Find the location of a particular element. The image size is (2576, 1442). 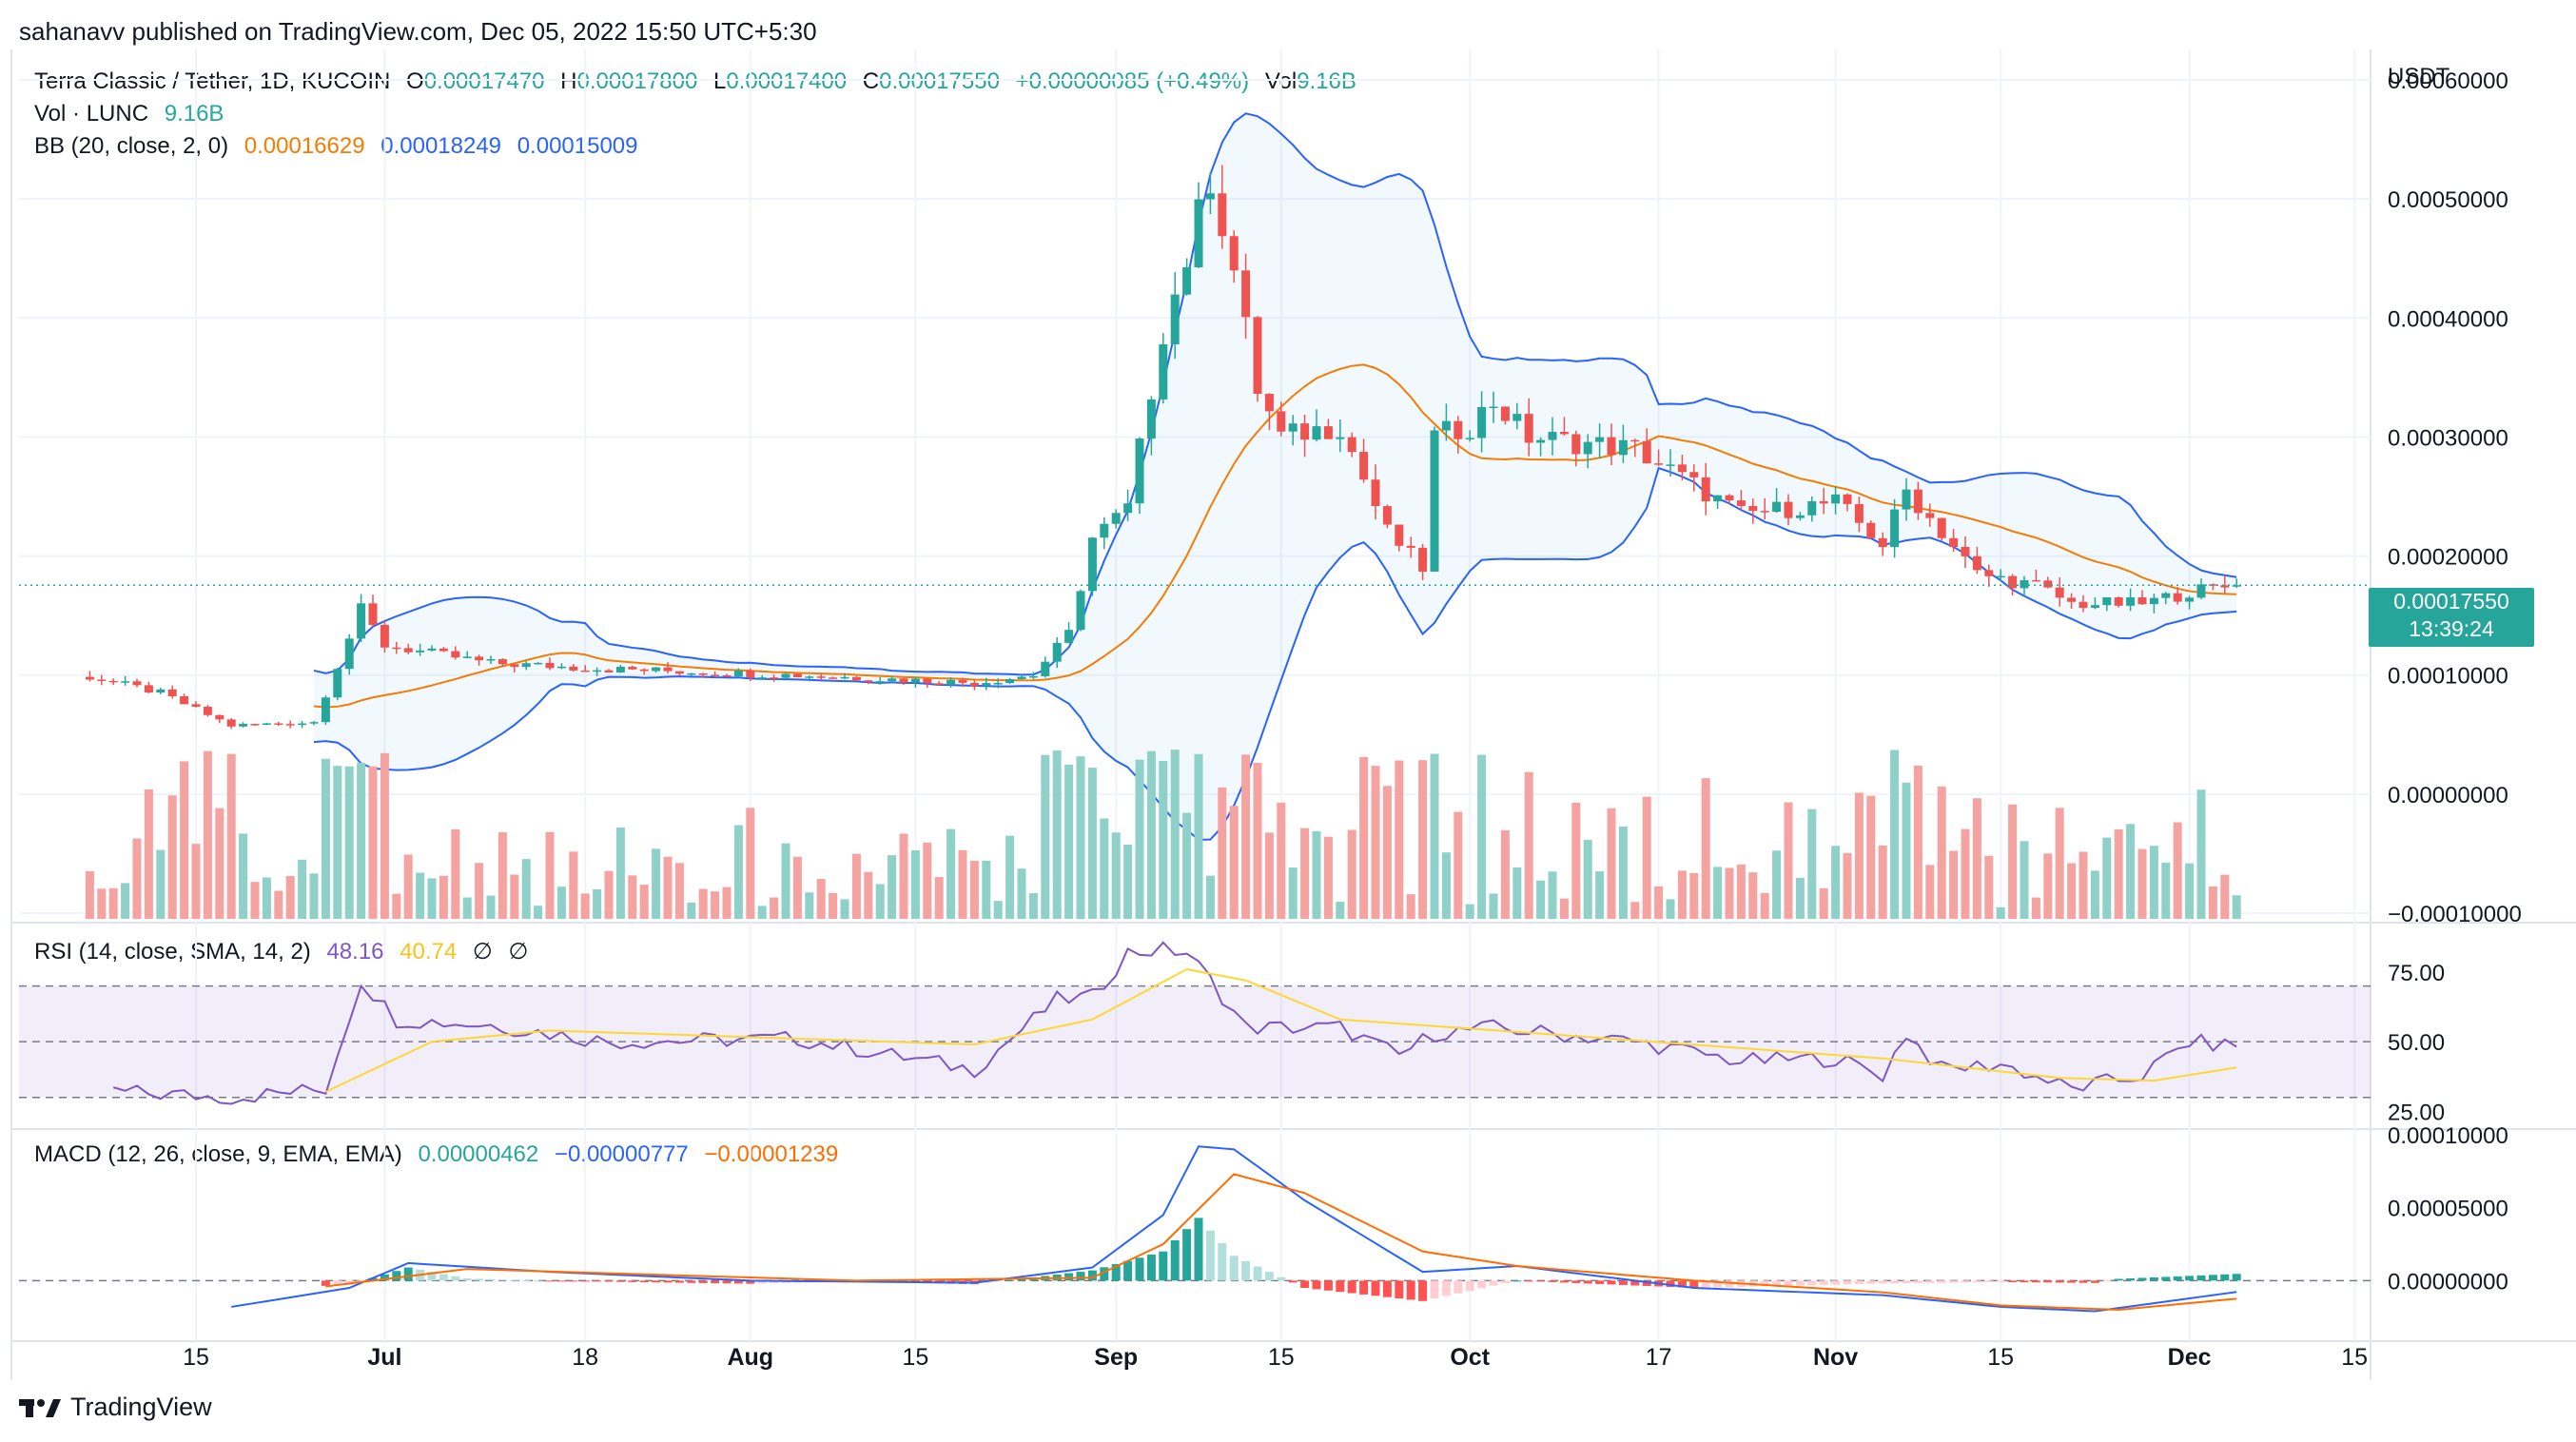

macd-signal-line is located at coordinates (1281, 1242).